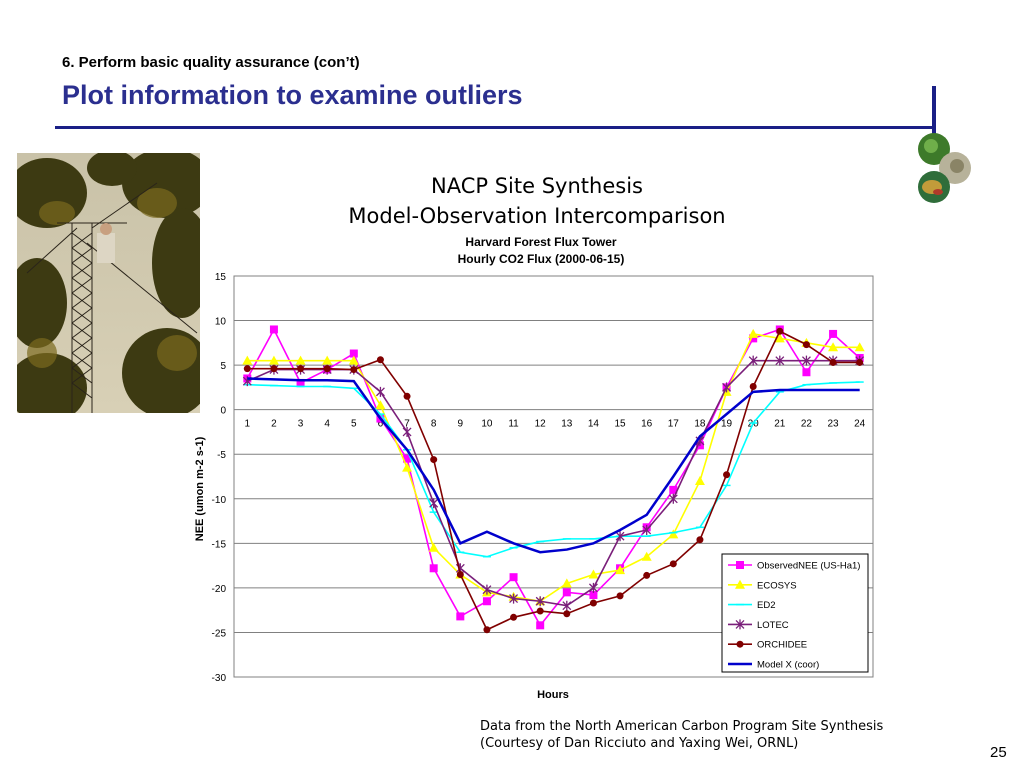 This screenshot has height=768, width=1024. What do you see at coordinates (487, 424) in the screenshot?
I see `x-tick-label: 10` at bounding box center [487, 424].